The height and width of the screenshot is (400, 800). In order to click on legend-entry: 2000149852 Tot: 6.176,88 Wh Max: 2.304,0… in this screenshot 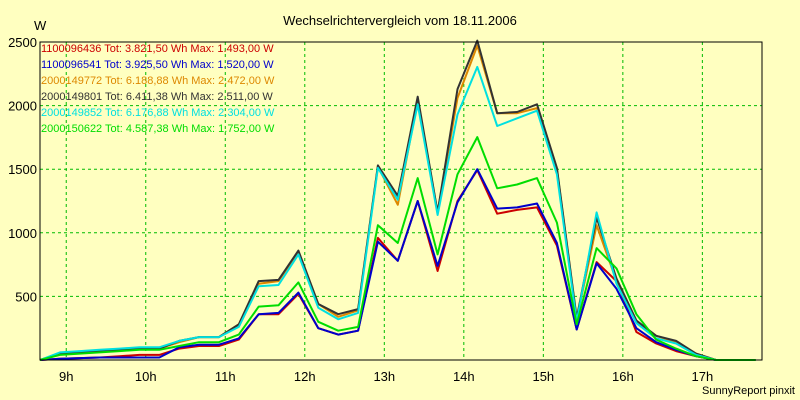, I will do `click(158, 113)`.